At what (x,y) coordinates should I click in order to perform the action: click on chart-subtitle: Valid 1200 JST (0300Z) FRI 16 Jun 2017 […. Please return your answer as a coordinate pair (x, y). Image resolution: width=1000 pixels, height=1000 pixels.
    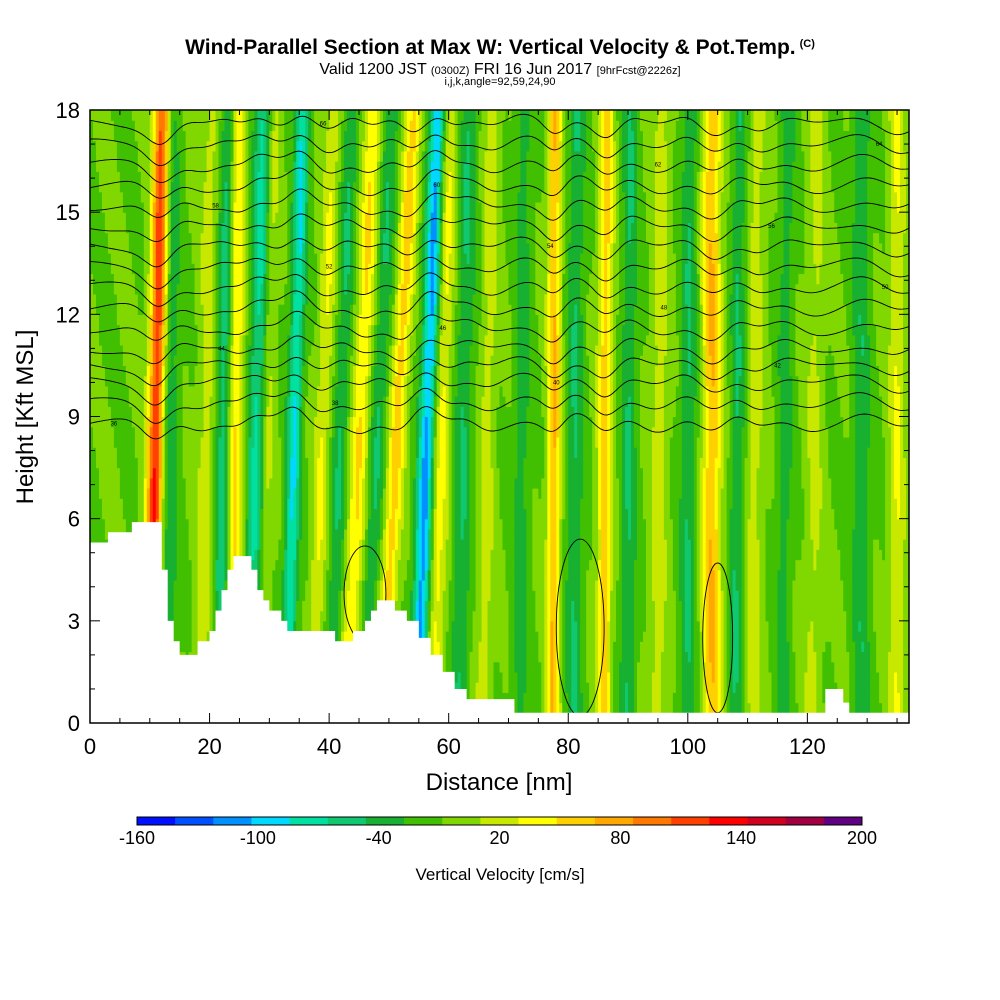
    Looking at the image, I should click on (500, 70).